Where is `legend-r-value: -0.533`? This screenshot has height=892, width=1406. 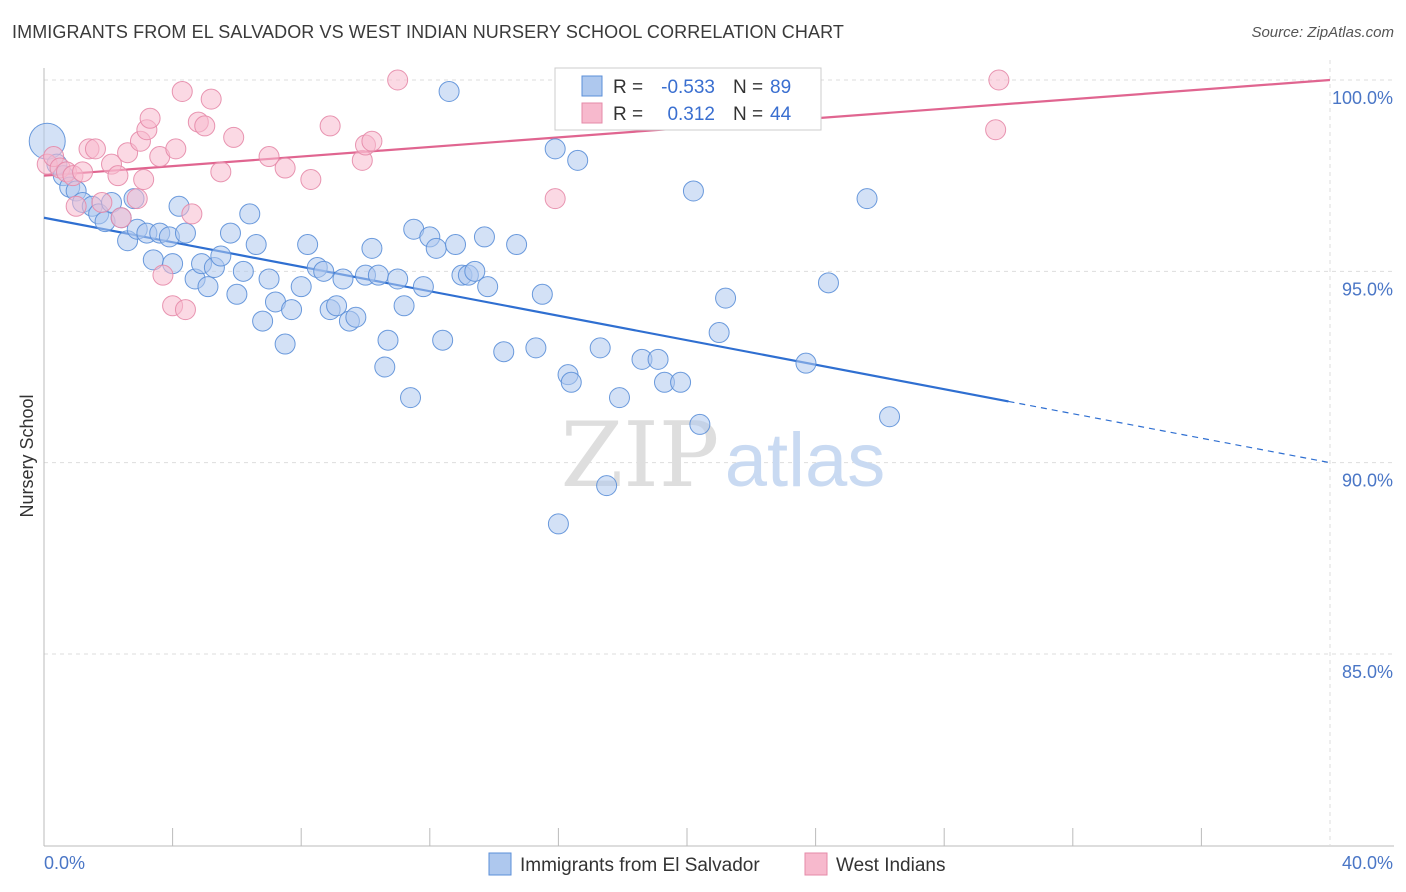
legend-r-value: -0.533 is located at coordinates (688, 87).